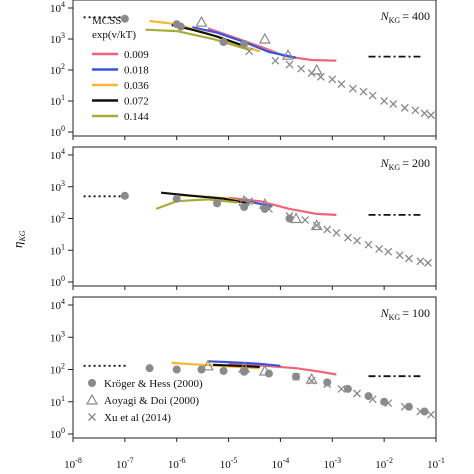 The height and width of the screenshot is (474, 474). I want to click on y-tick-label-exp: 3, so click(63, 333).